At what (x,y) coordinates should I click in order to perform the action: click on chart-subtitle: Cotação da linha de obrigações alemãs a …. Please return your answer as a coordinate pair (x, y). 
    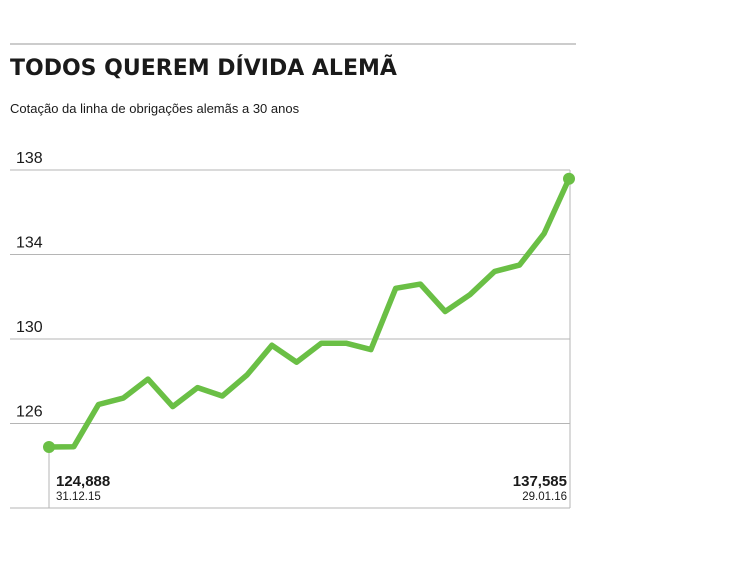
    Looking at the image, I should click on (155, 108).